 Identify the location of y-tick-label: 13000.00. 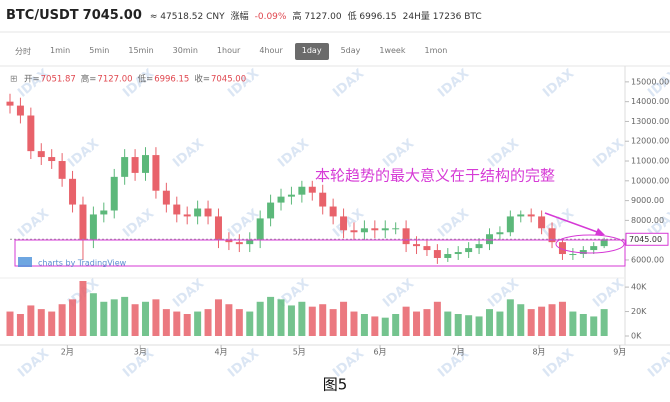
(650, 121).